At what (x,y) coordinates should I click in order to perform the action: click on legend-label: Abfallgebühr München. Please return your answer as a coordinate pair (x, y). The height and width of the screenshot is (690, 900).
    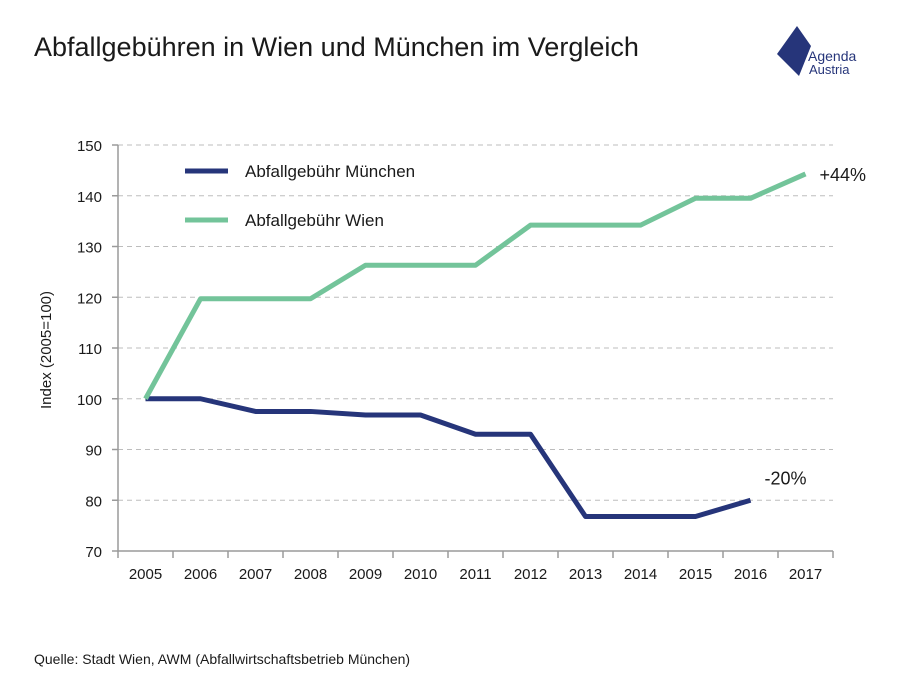
    Looking at the image, I should click on (330, 171).